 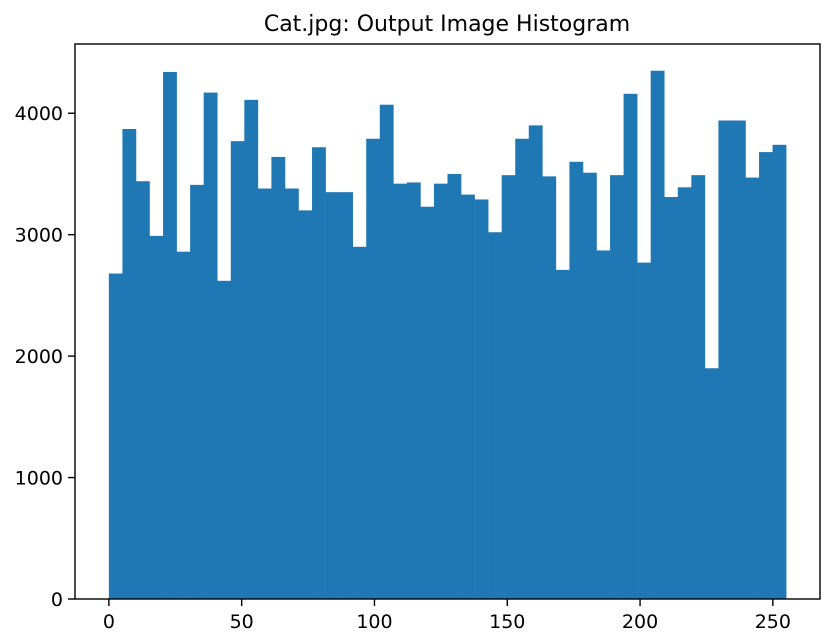 I want to click on x-tick-label: 50, so click(x=242, y=622).